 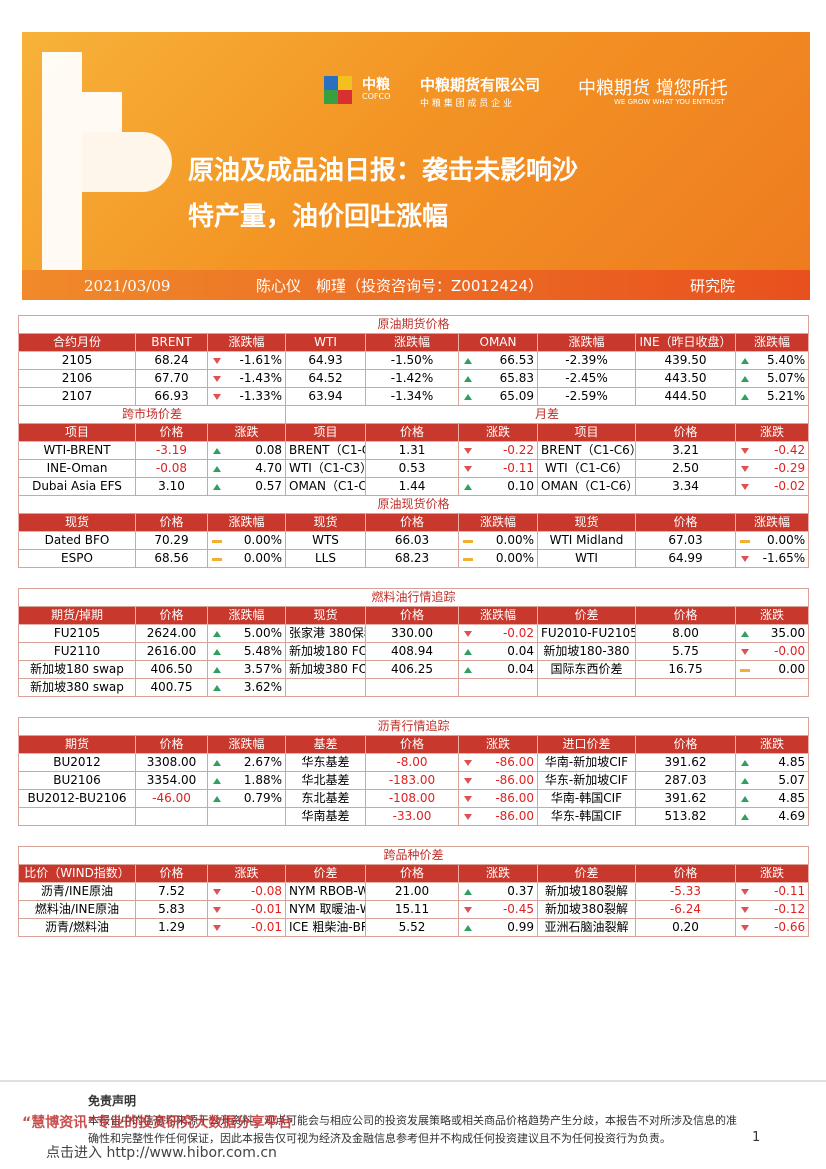 What do you see at coordinates (772, 687) in the screenshot?
I see `cell` at bounding box center [772, 687].